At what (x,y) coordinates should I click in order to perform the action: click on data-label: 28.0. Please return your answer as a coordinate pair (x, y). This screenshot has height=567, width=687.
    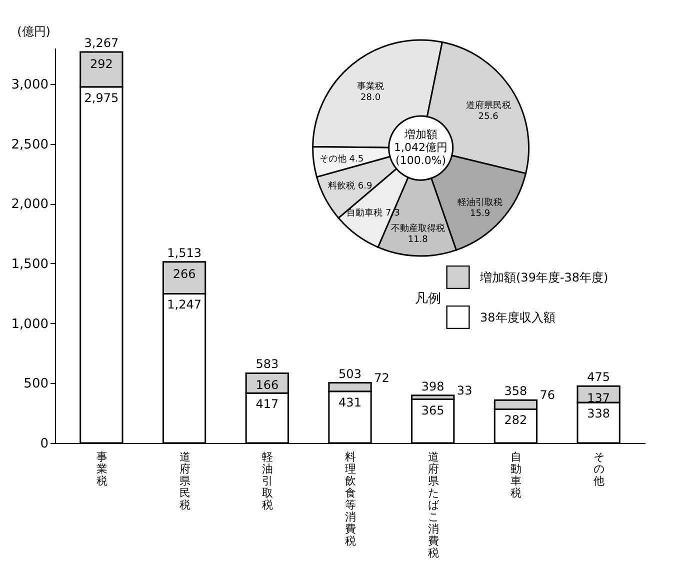
    Looking at the image, I should click on (370, 97).